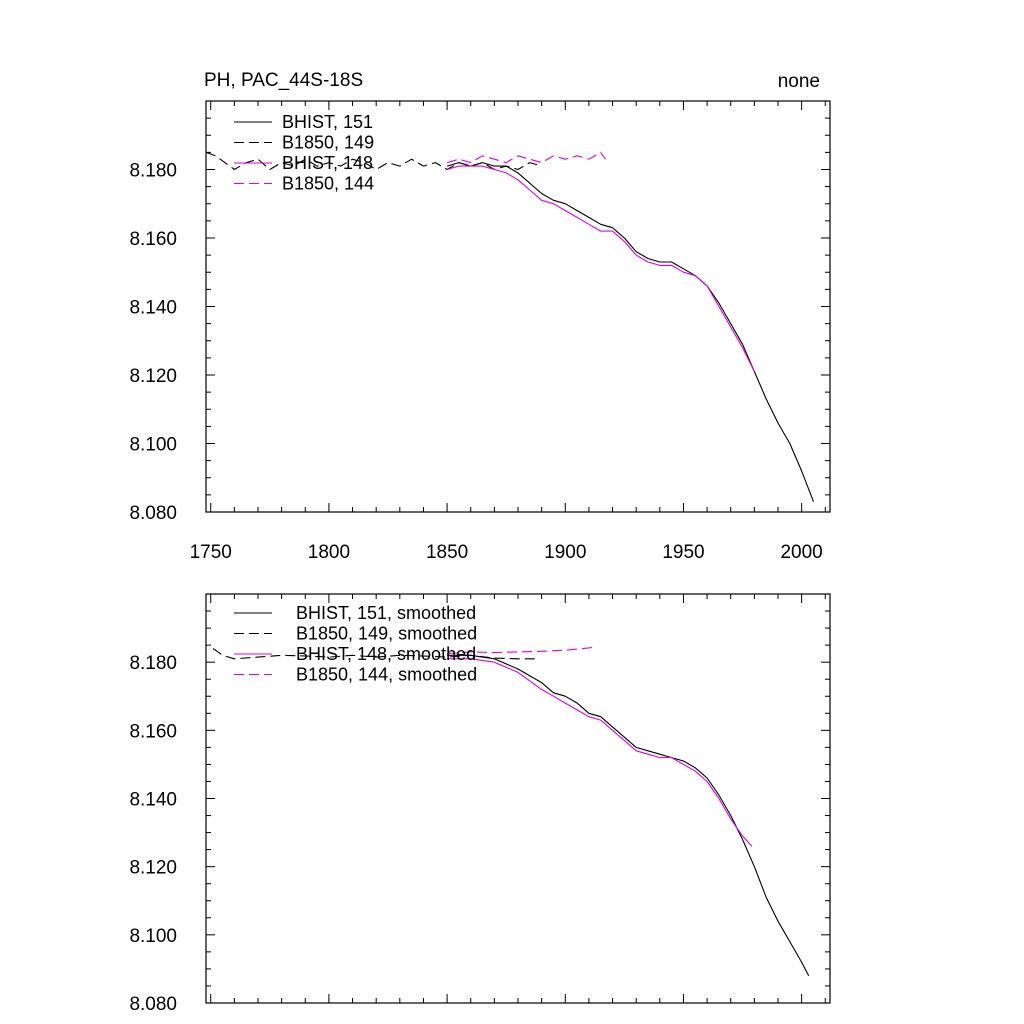  Describe the element at coordinates (386, 675) in the screenshot. I see `legend-label: B1850, 144, smoothed` at that location.